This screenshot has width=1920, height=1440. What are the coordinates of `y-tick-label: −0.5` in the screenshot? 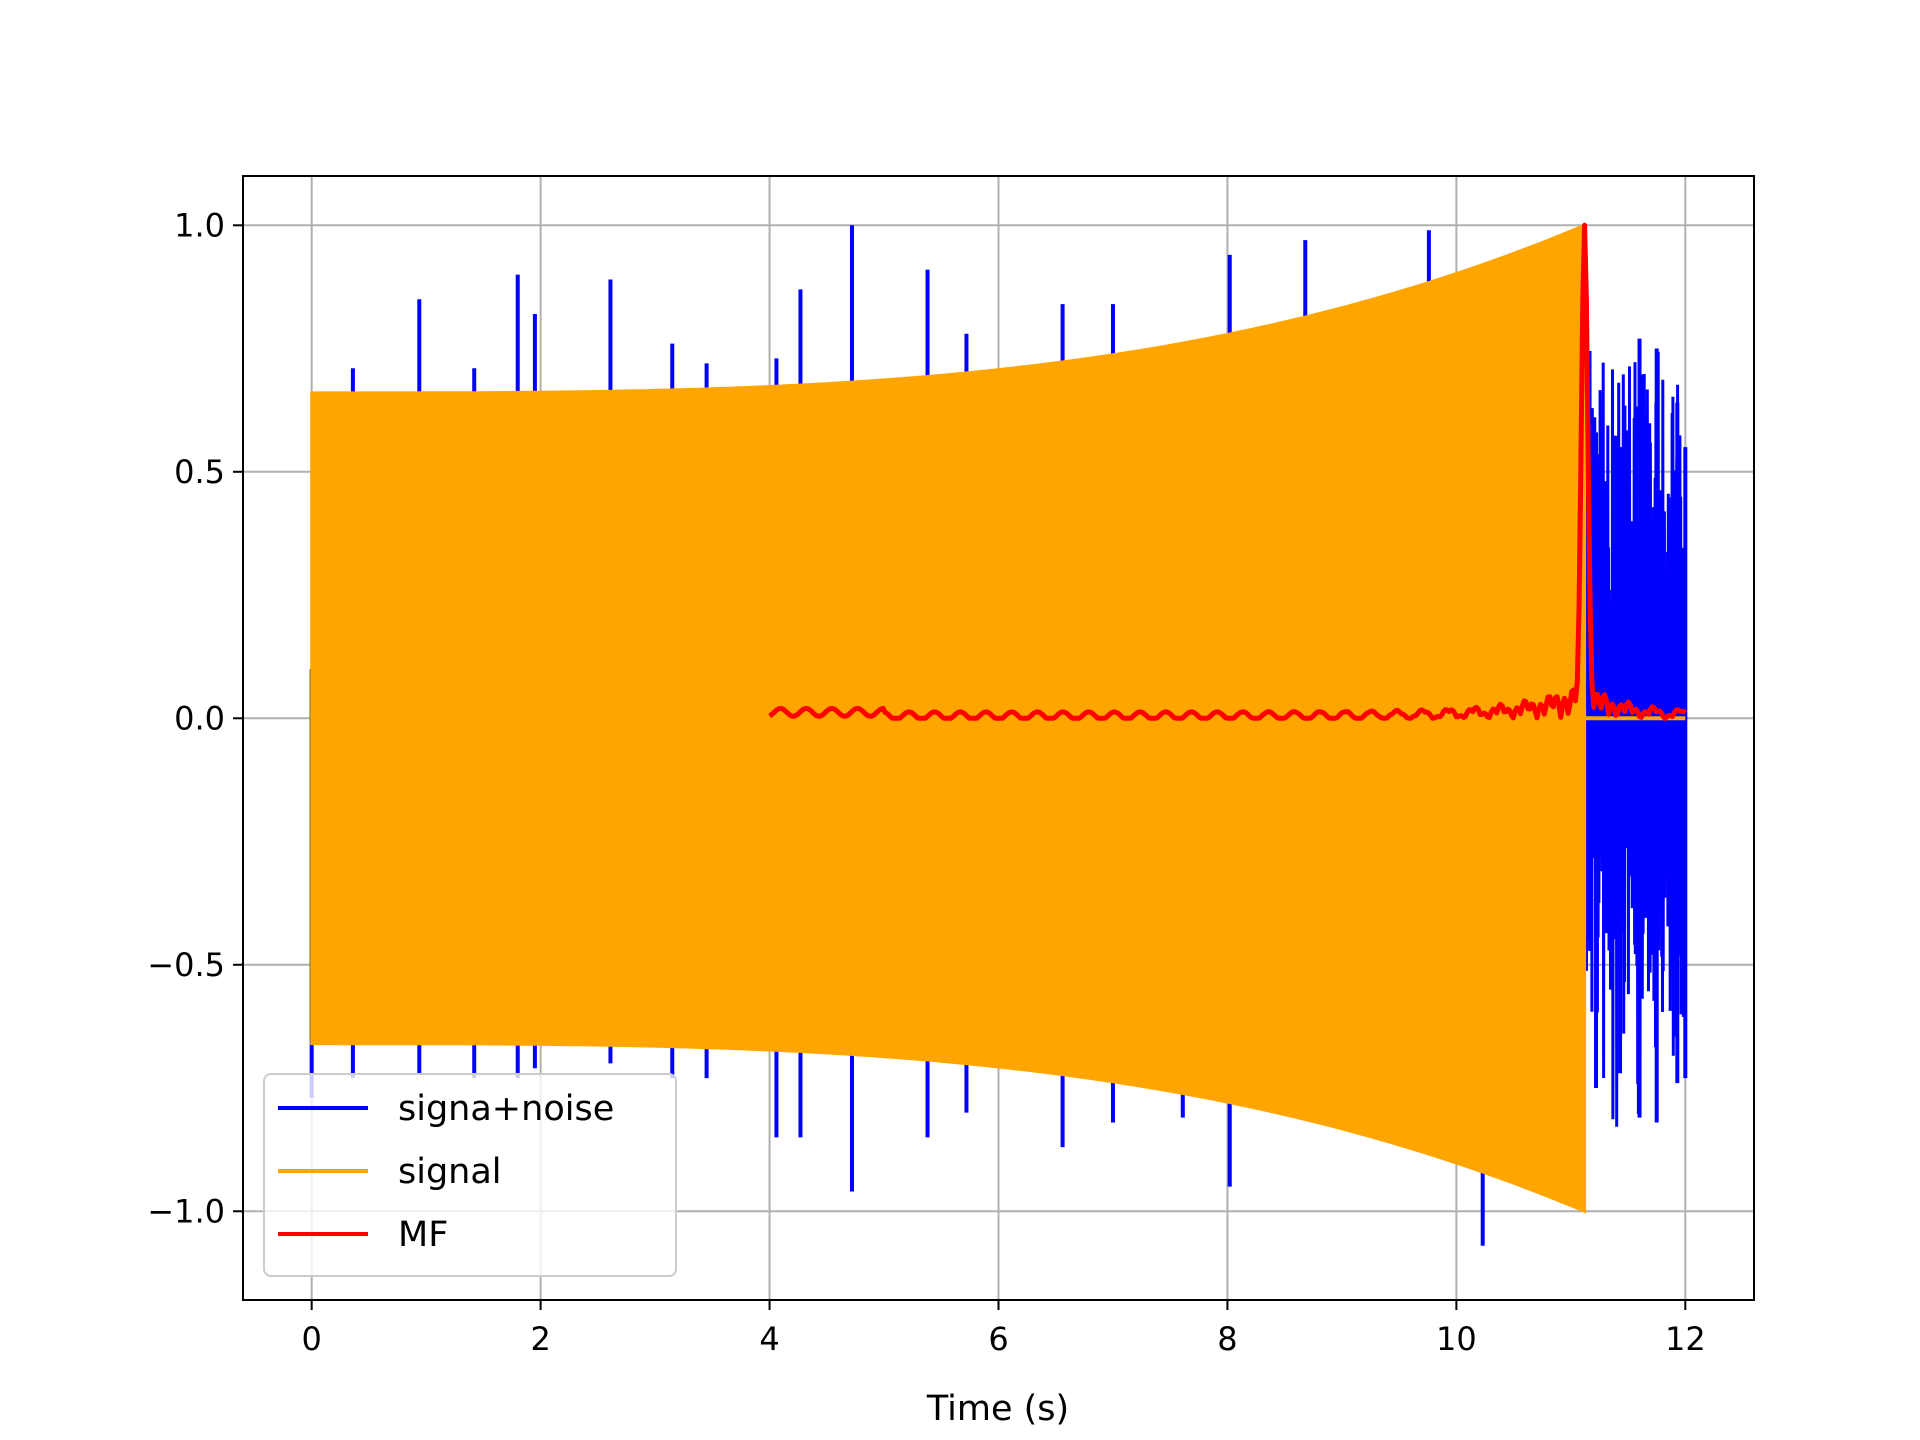 It's located at (186, 965).